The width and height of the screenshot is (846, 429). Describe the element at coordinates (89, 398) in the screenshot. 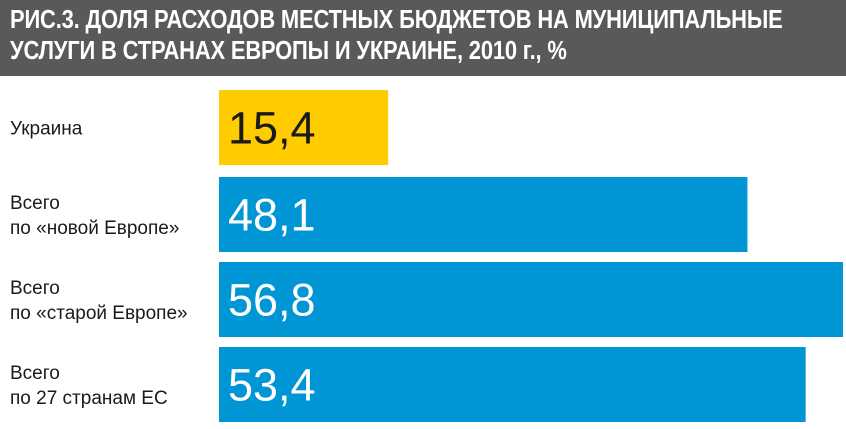

I see `category-label: по 27 странам ЕС` at that location.